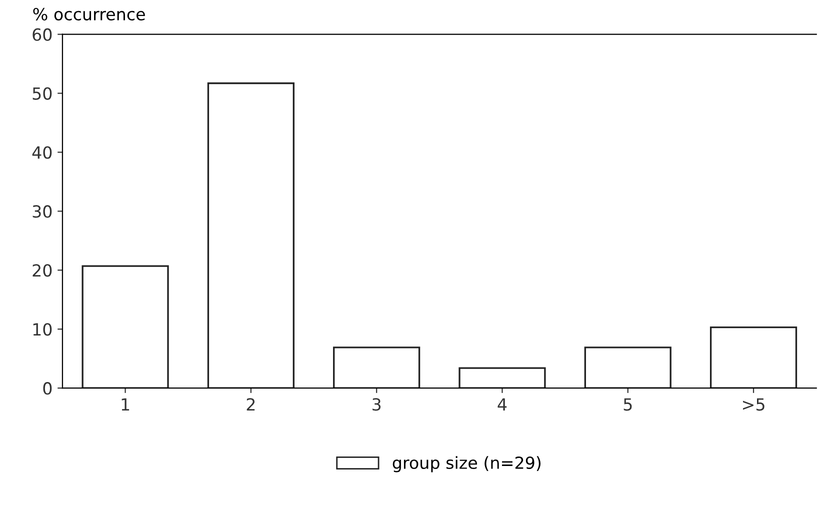 The height and width of the screenshot is (528, 833). I want to click on y-tick-label: 60, so click(42, 34).